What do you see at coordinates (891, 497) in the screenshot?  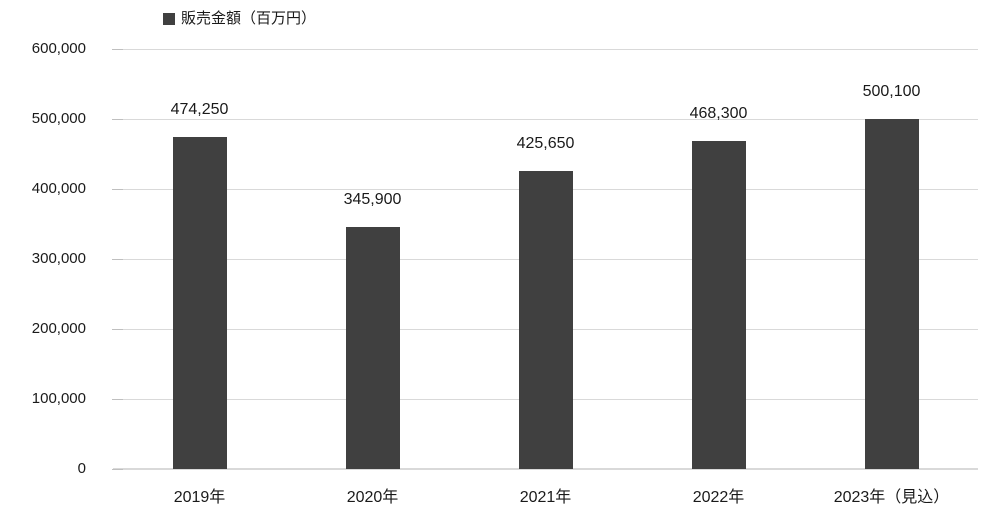 I see `x-axis-label: 2023年（見込）` at bounding box center [891, 497].